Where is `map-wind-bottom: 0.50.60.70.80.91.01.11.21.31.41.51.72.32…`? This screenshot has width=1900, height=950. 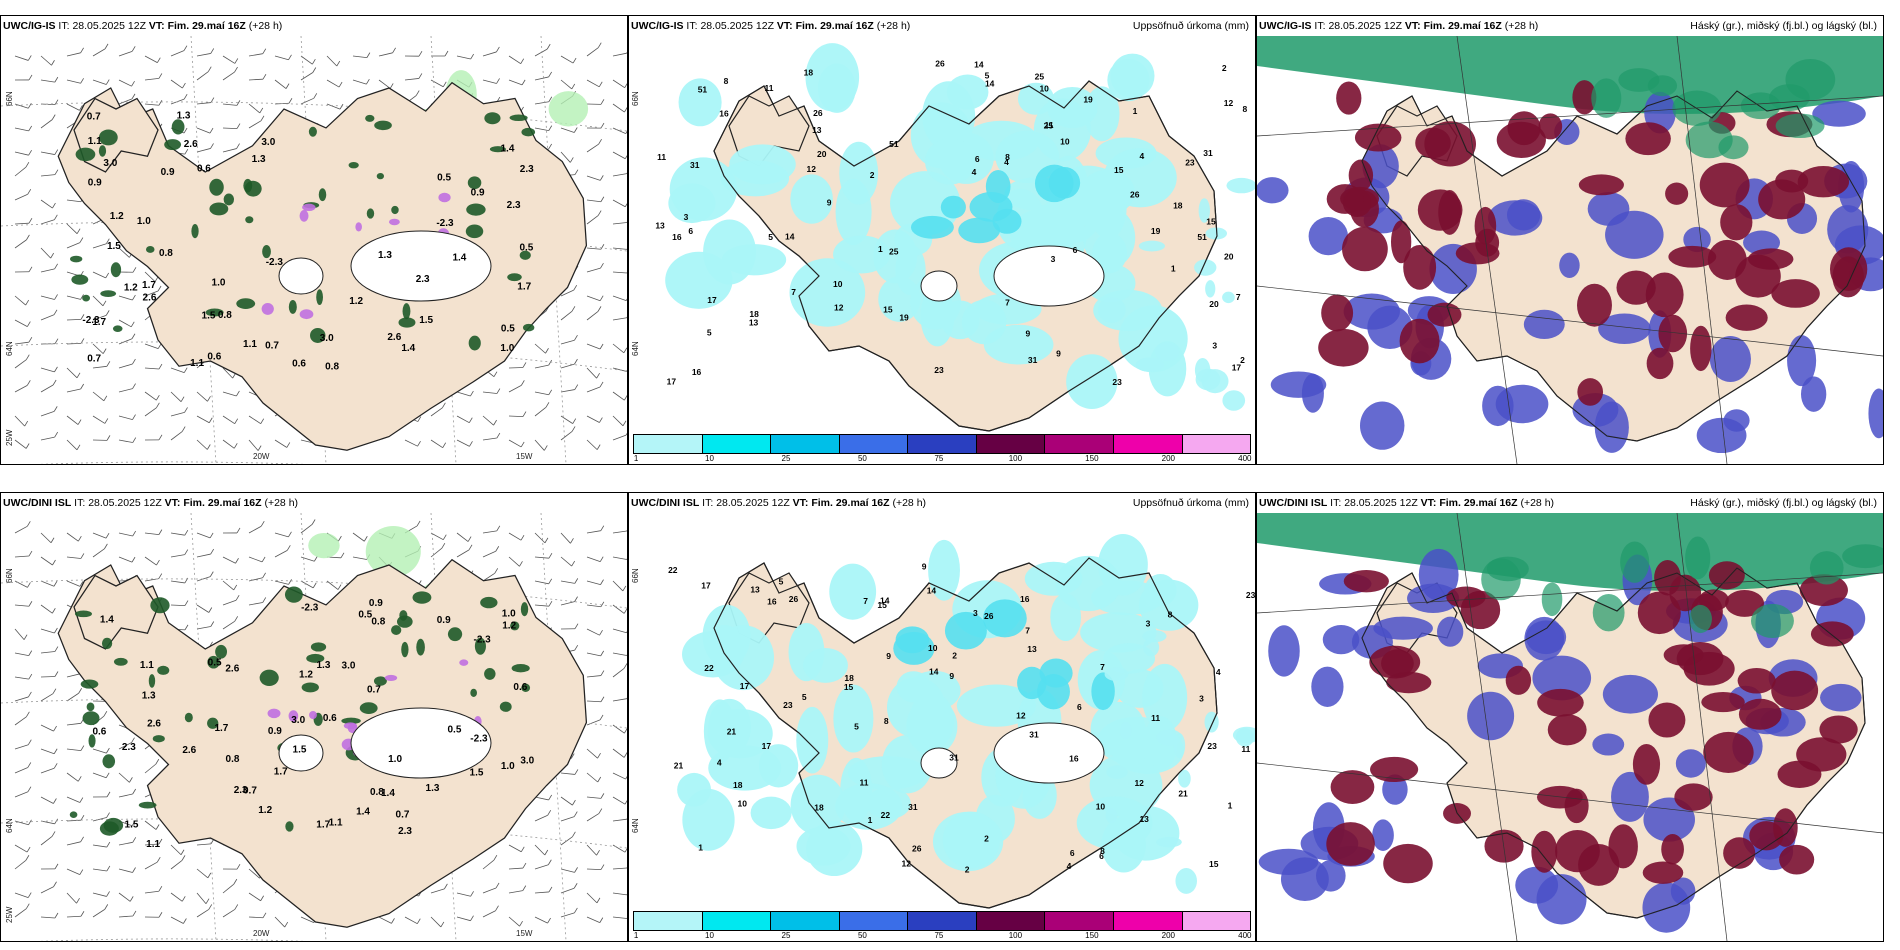 map-wind-bottom: 0.50.60.70.80.91.01.11.21.31.41.51.72.32… is located at coordinates (314, 727).